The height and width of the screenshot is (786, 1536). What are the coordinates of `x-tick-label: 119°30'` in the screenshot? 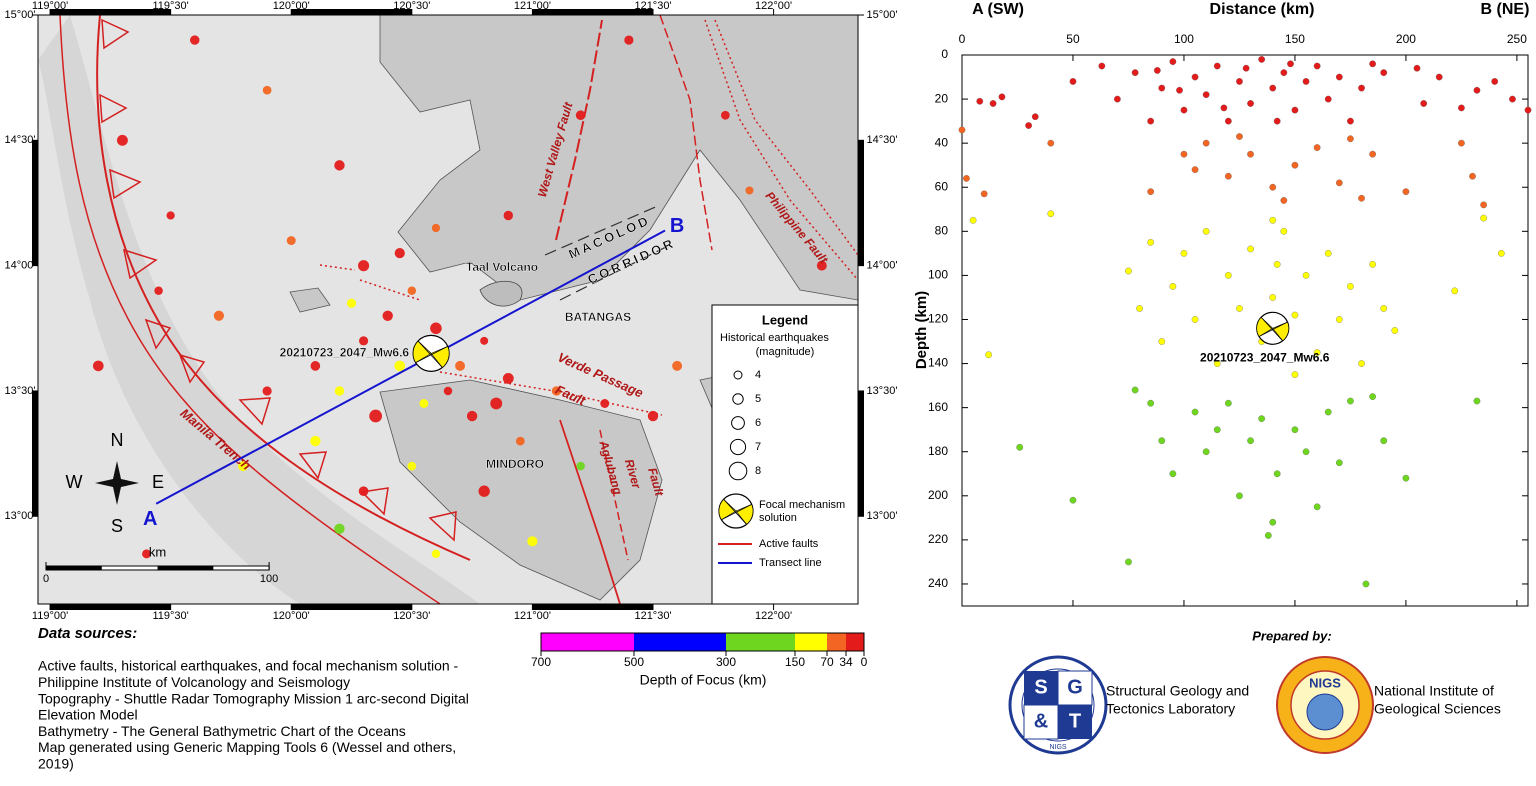 It's located at (171, 6).